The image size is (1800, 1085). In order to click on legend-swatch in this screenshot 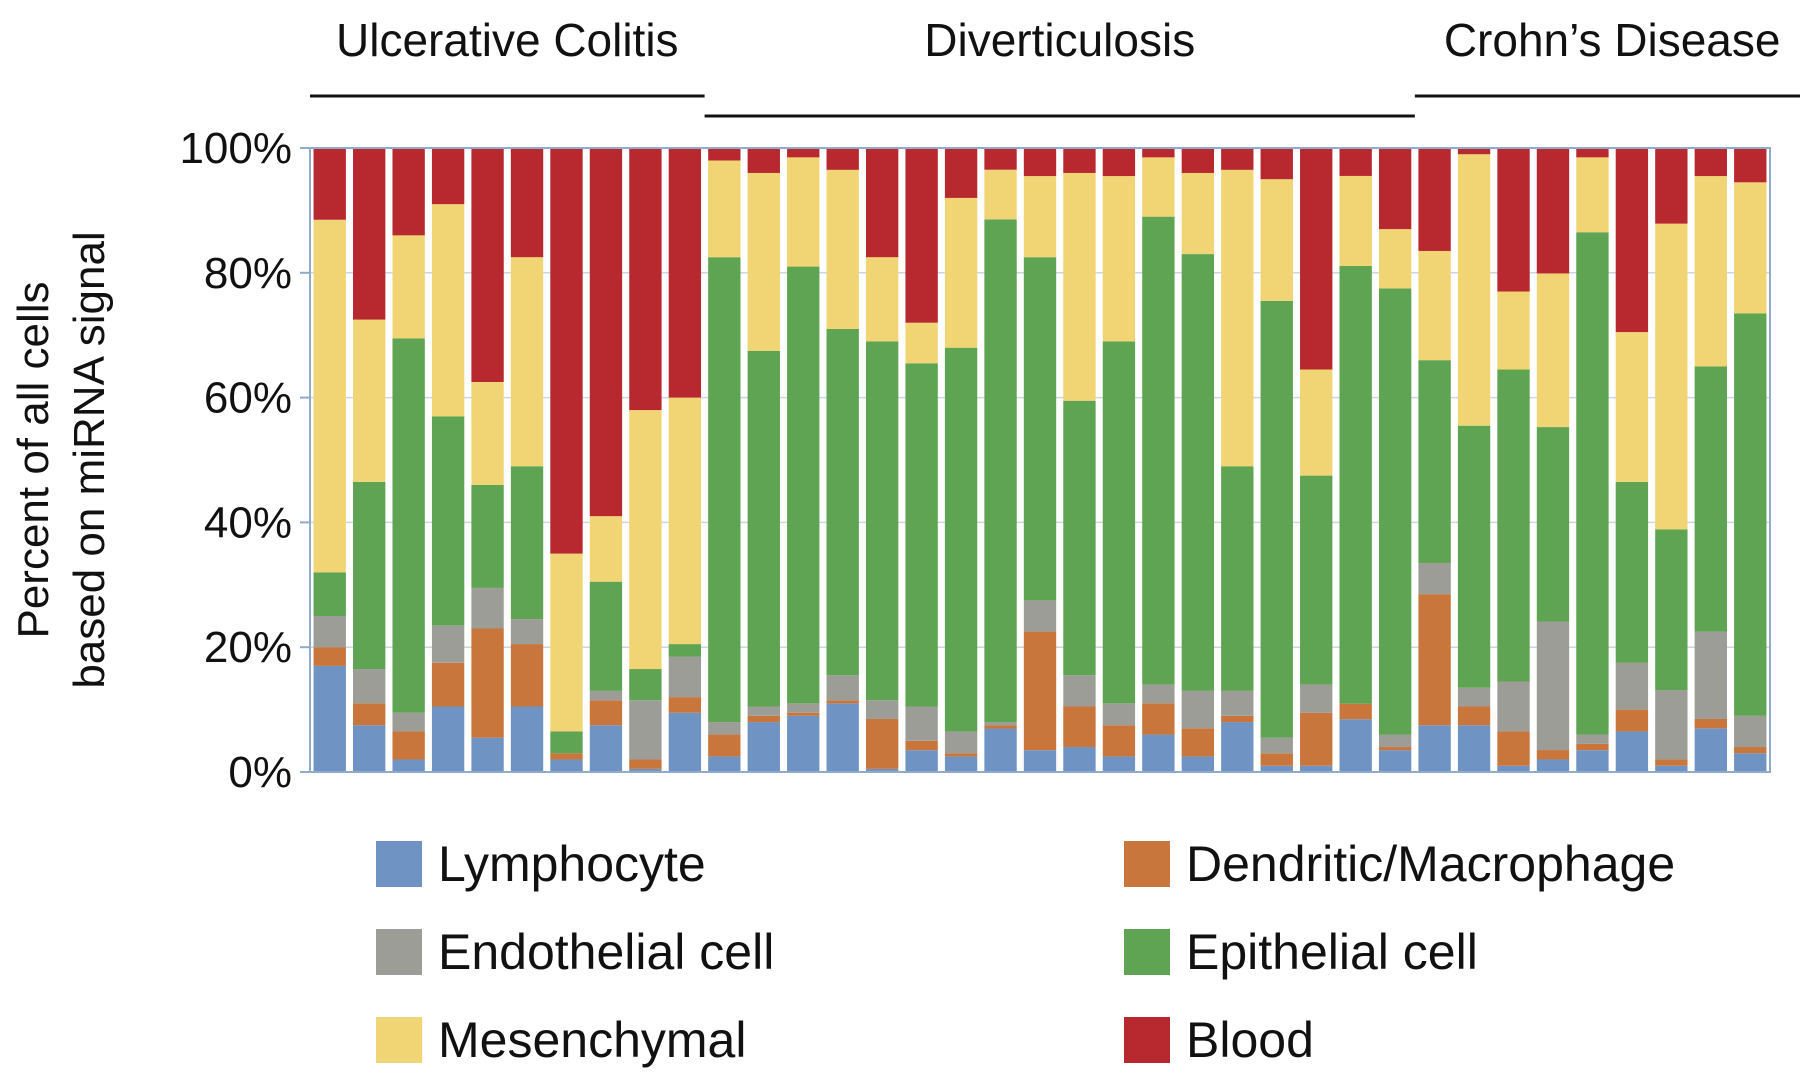, I will do `click(1147, 952)`.